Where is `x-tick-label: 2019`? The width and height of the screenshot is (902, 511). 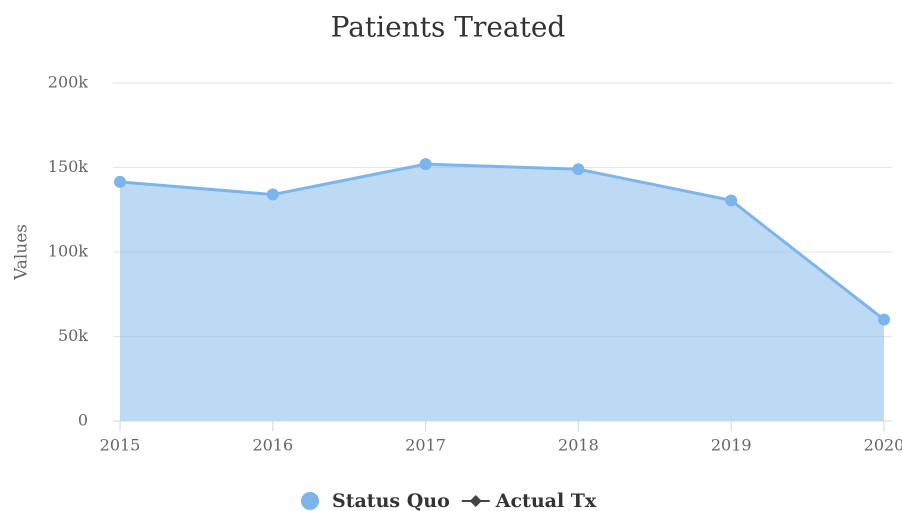
x-tick-label: 2019 is located at coordinates (731, 445).